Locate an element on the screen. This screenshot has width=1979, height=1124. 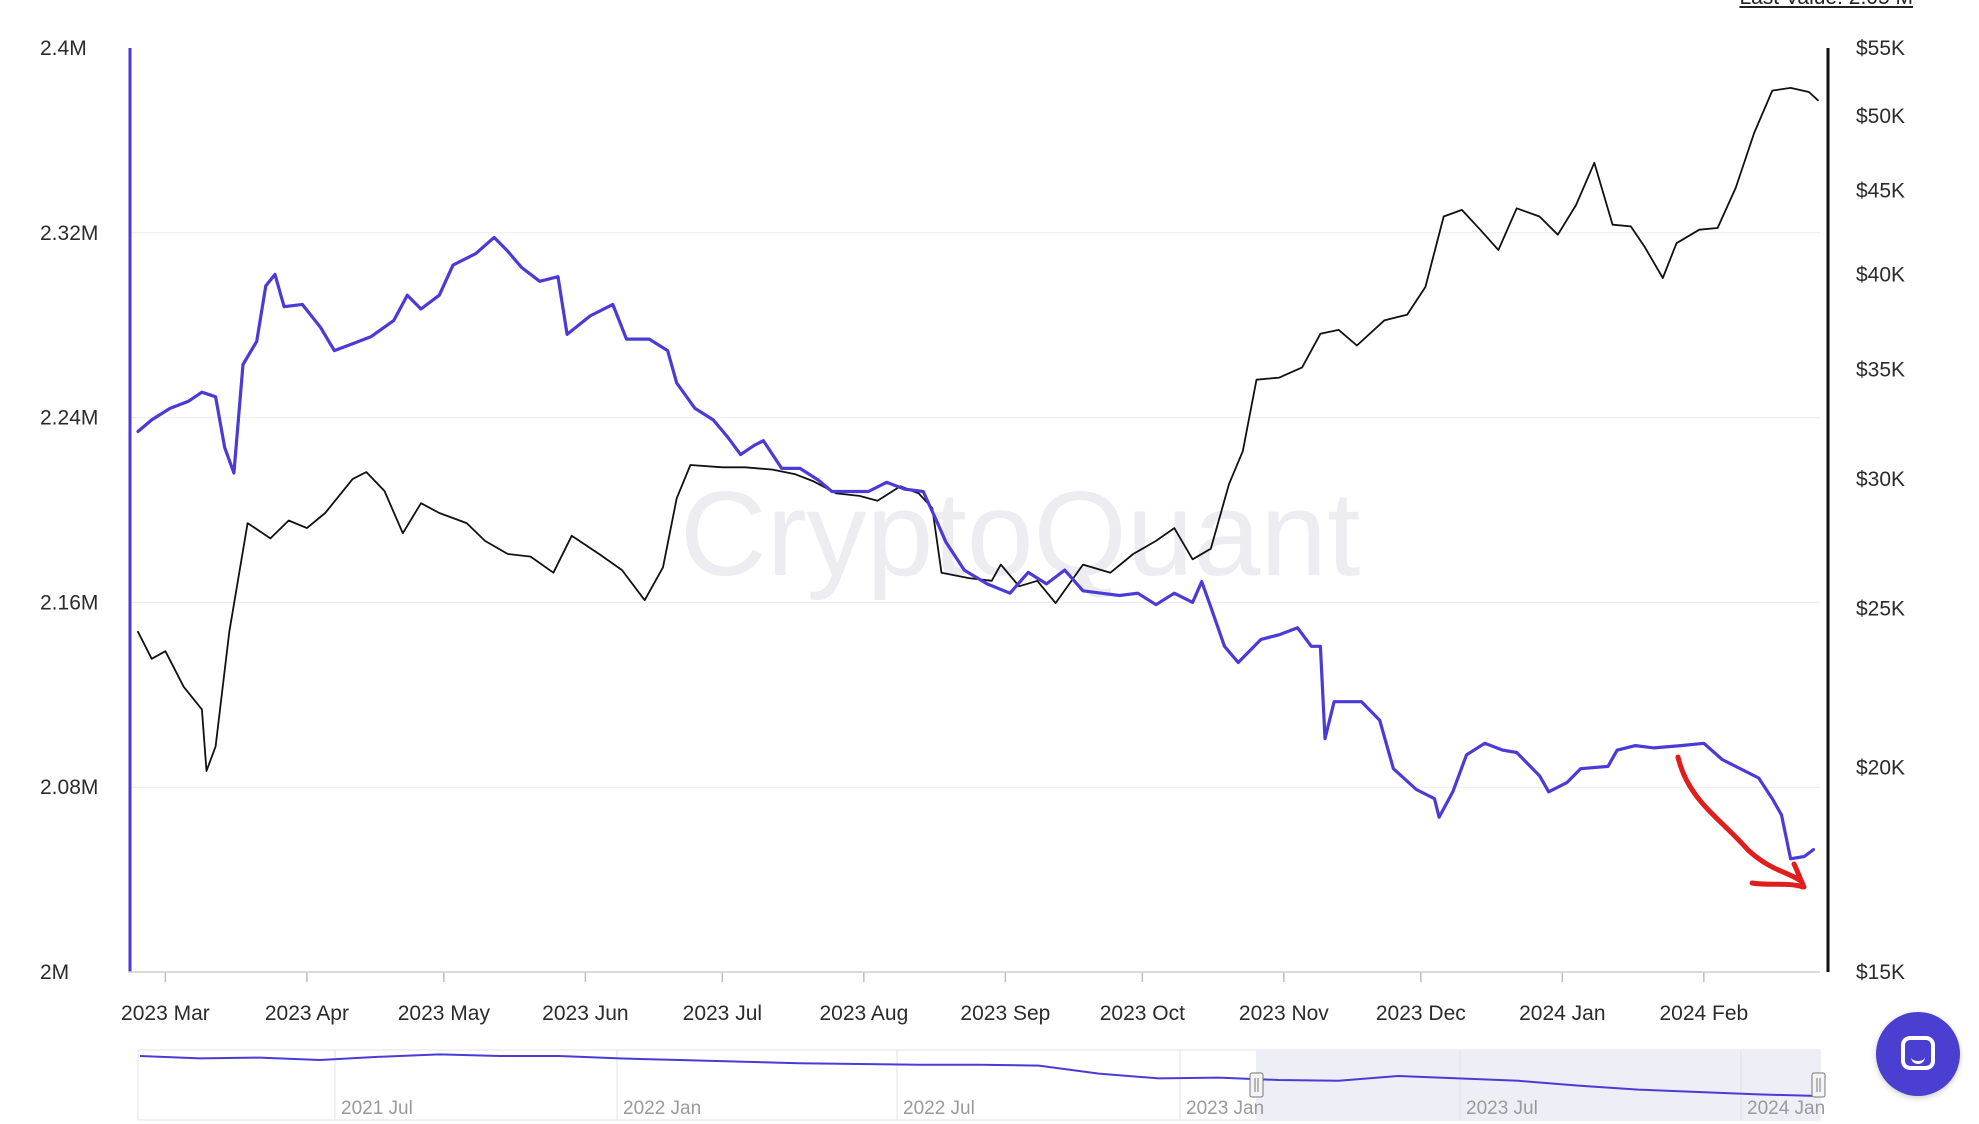
y-axis-right: $55K $50K $45K $40K $35K $30K $25K $20K $15K is located at coordinates (1880, 510).